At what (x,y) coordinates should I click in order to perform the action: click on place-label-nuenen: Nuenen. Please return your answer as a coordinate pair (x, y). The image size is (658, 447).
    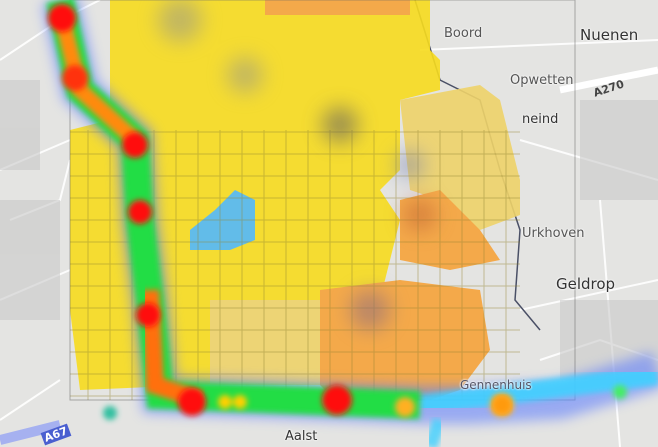
    Looking at the image, I should click on (609, 35).